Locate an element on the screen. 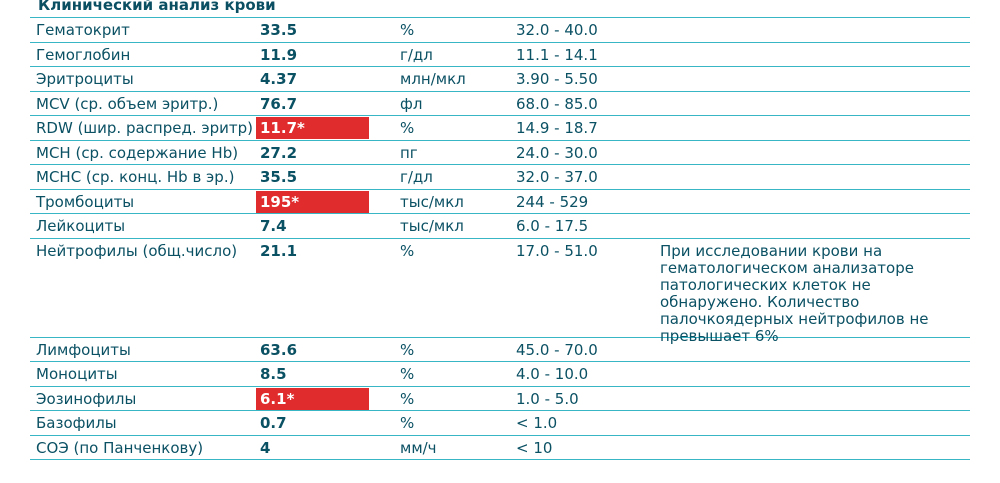  test-name: MCV (ср. объем эритр.) is located at coordinates (127, 103).